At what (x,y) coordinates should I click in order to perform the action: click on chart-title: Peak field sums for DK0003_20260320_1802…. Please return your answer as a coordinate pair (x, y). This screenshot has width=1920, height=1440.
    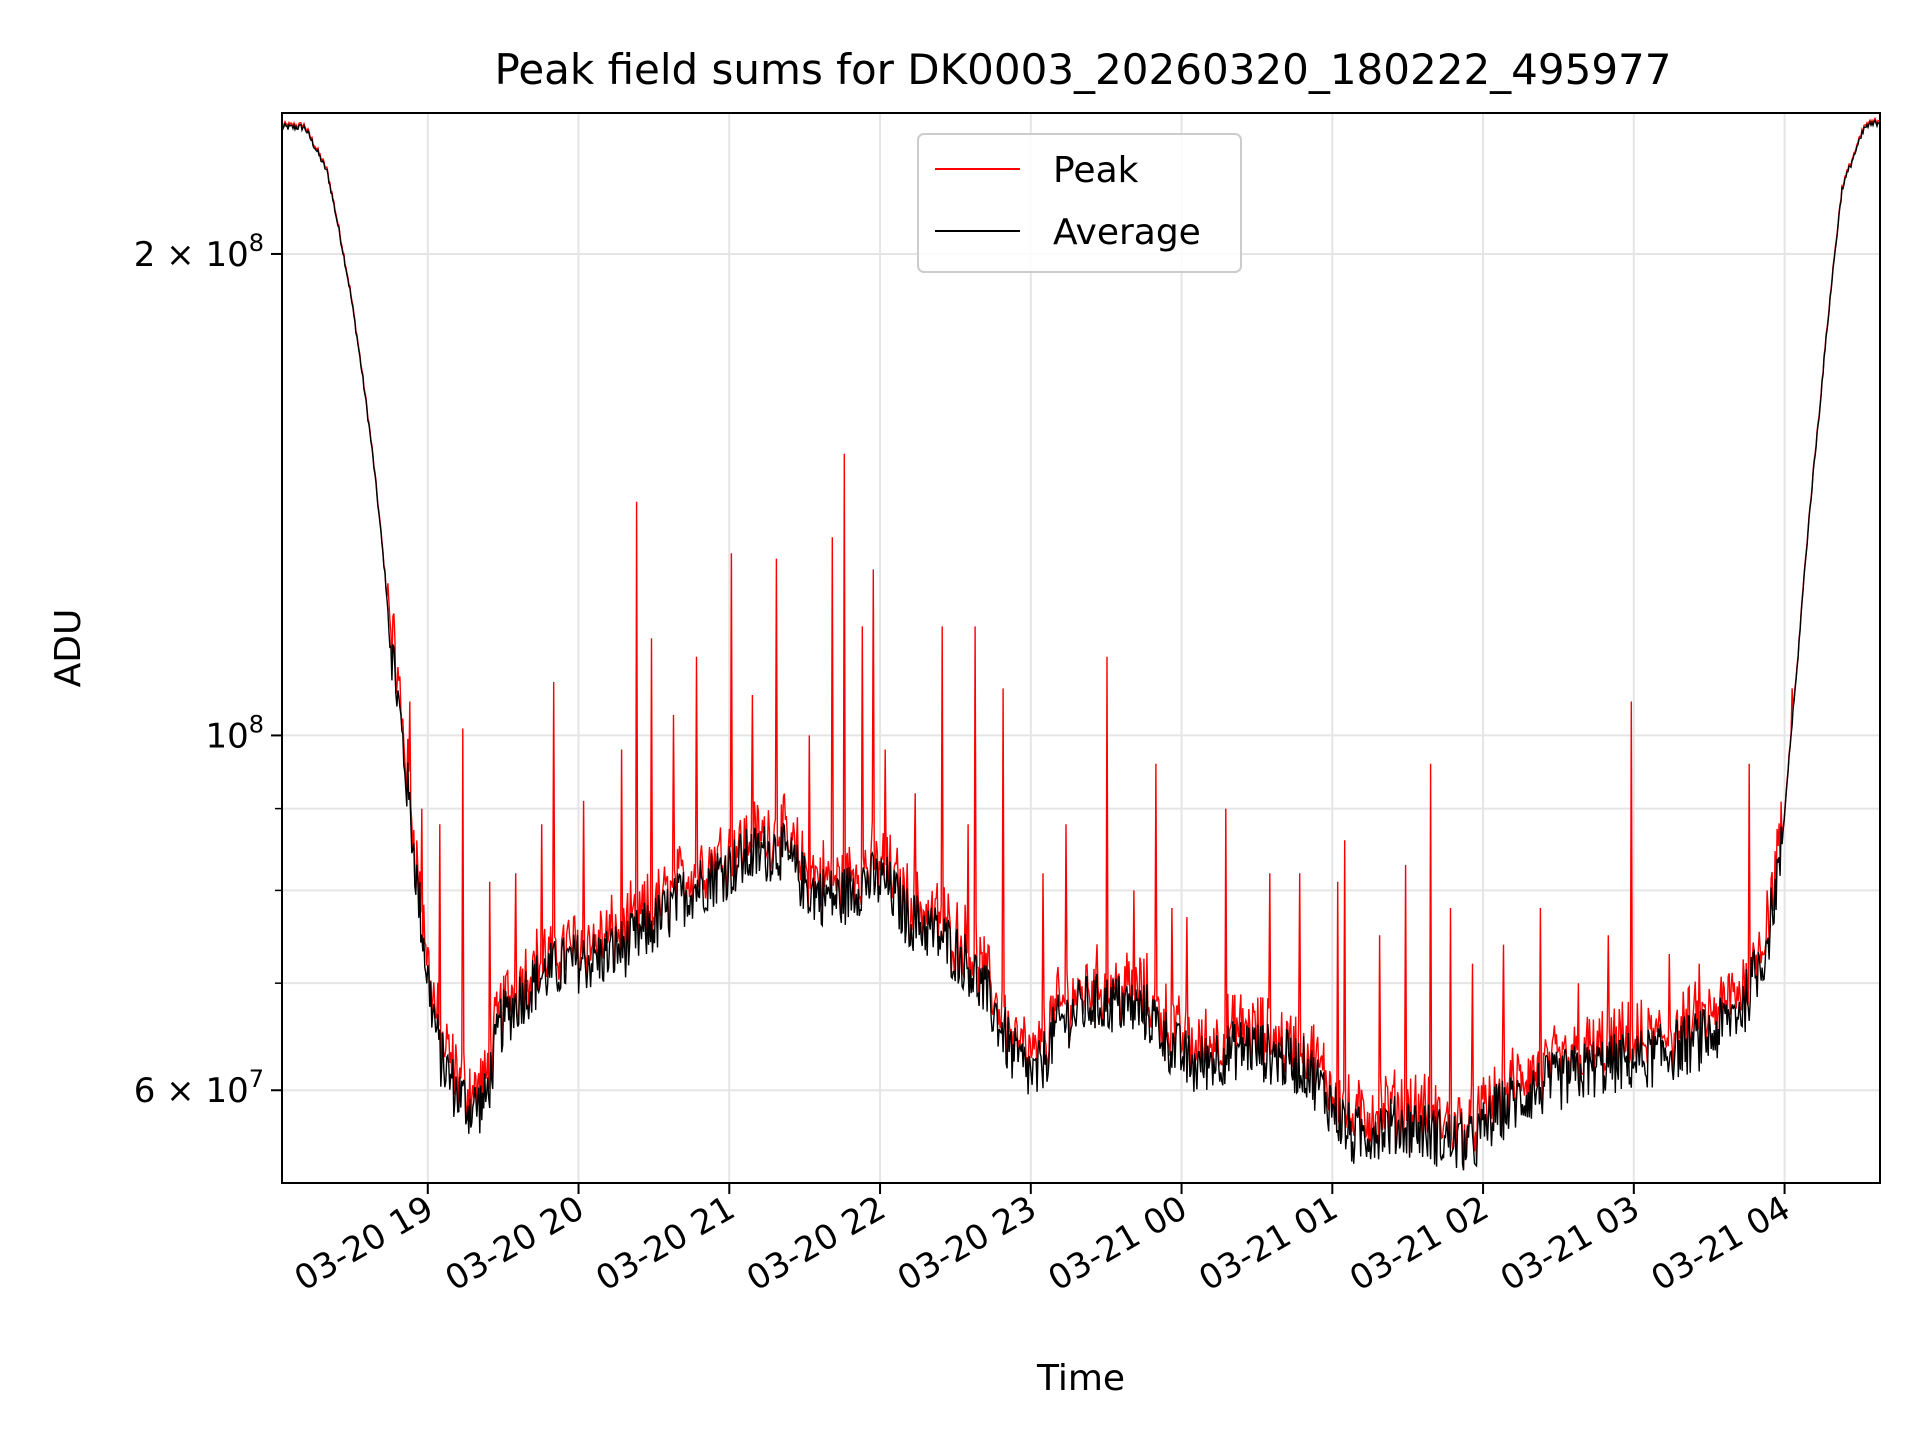
    Looking at the image, I should click on (1082, 69).